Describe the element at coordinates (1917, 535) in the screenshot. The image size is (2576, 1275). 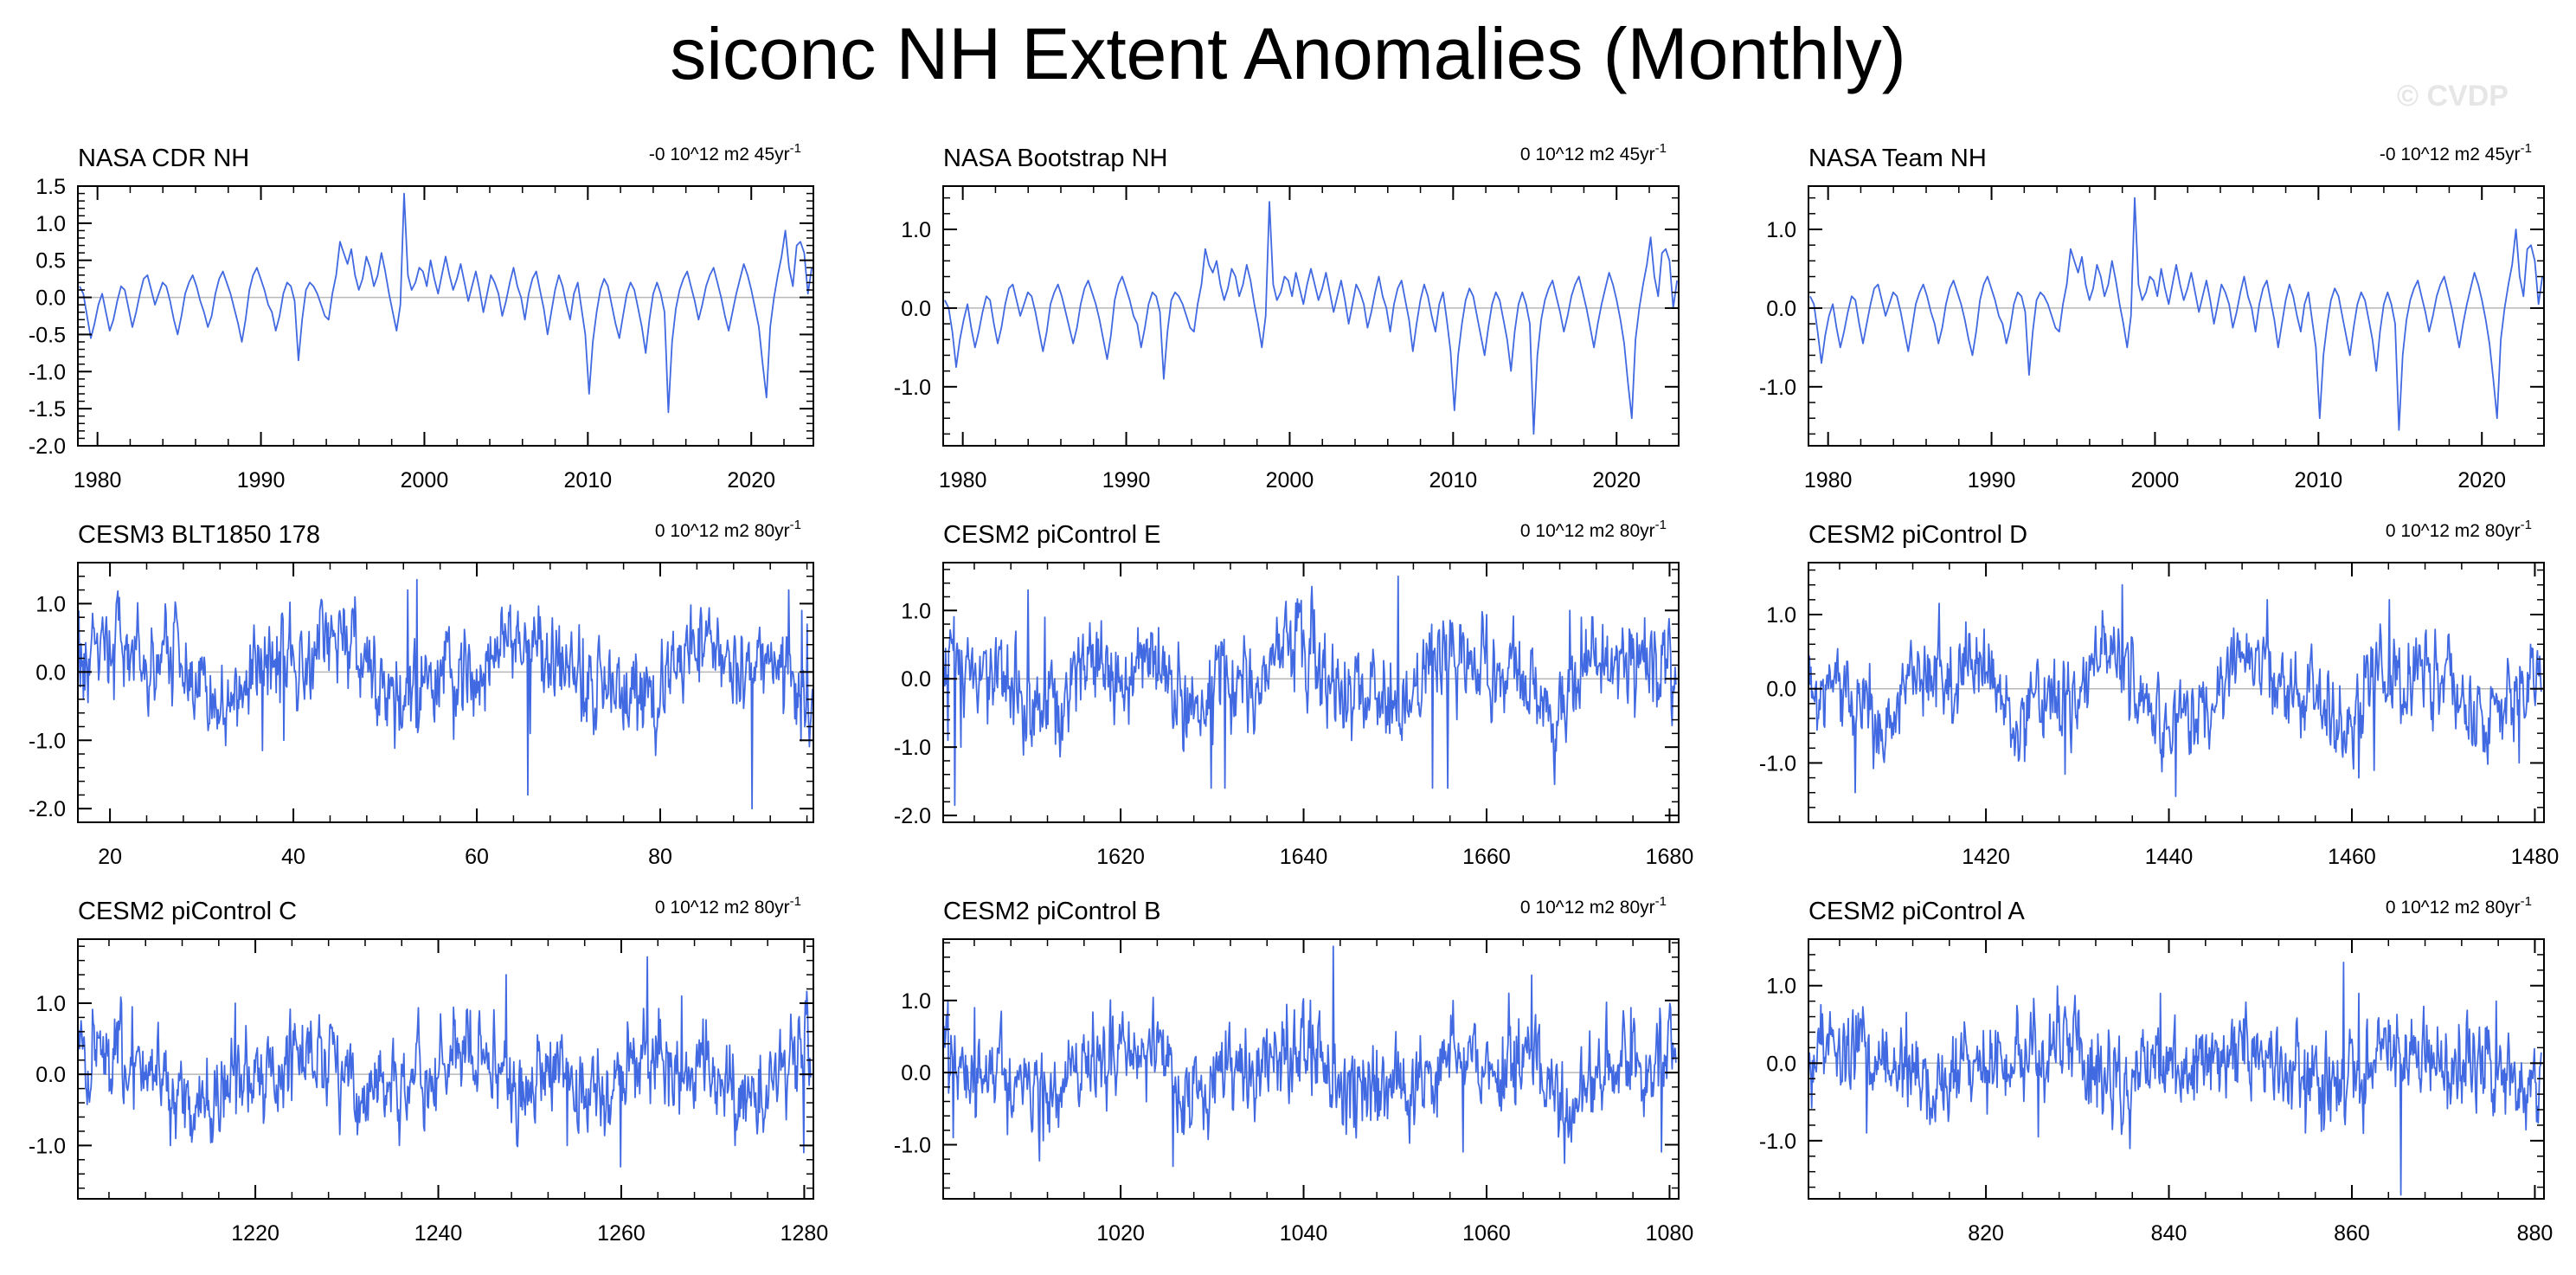
I see `panel-title: CESM2 piControl D` at that location.